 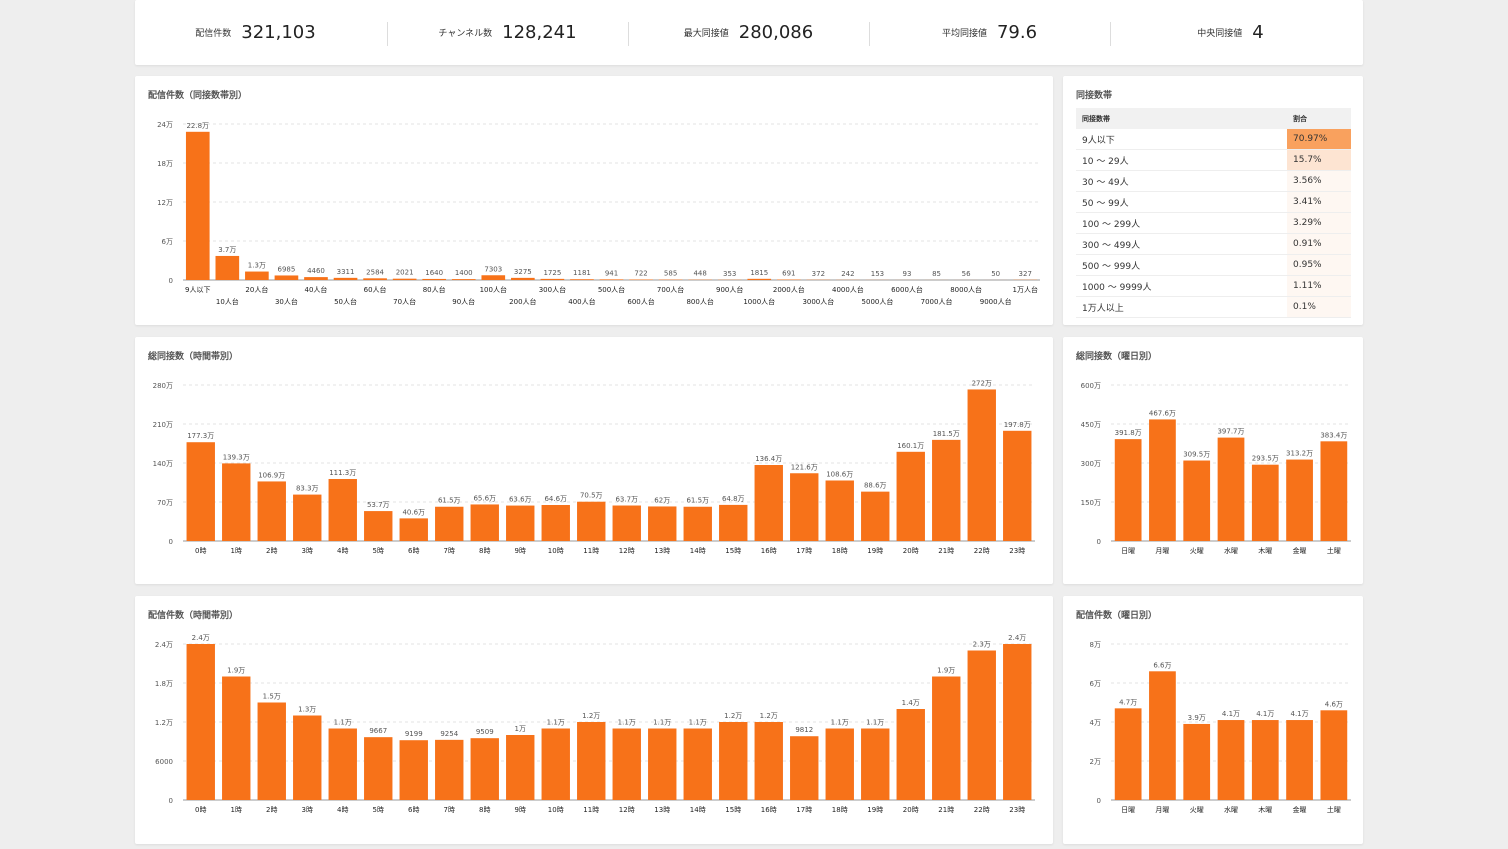 What do you see at coordinates (1095, 645) in the screenshot?
I see `y-tick-label: 8万` at bounding box center [1095, 645].